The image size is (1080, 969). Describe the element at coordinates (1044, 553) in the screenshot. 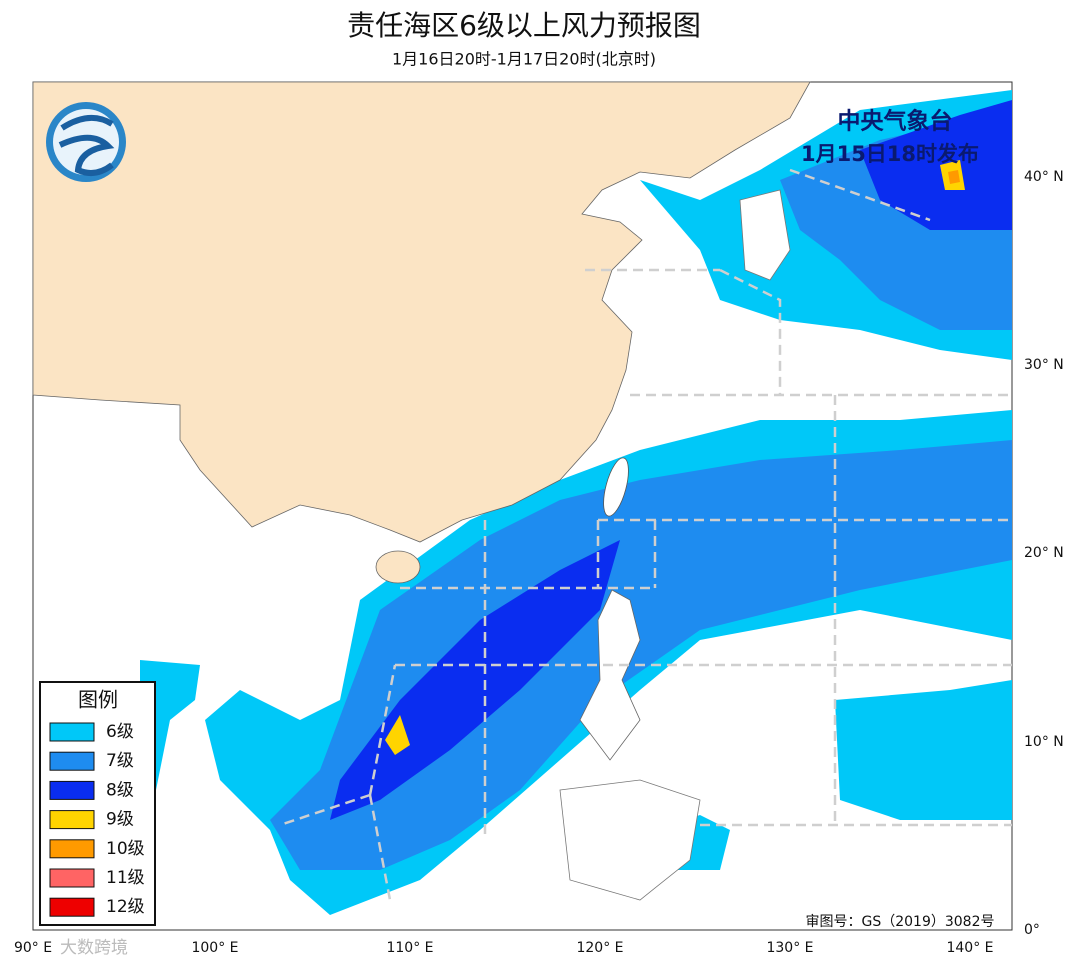

I see `lat-label: 20° N` at that location.